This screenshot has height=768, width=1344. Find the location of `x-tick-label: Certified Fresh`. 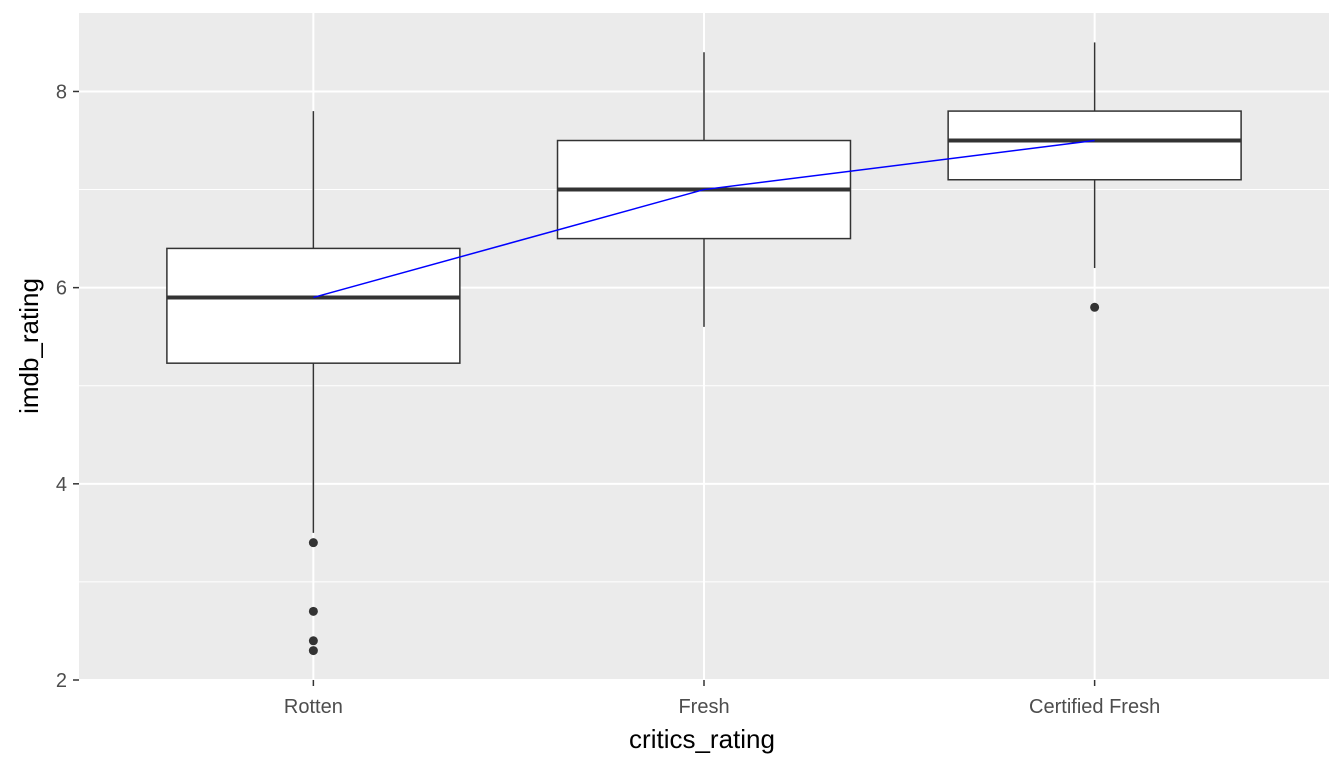

x-tick-label: Certified Fresh is located at coordinates (1094, 707).